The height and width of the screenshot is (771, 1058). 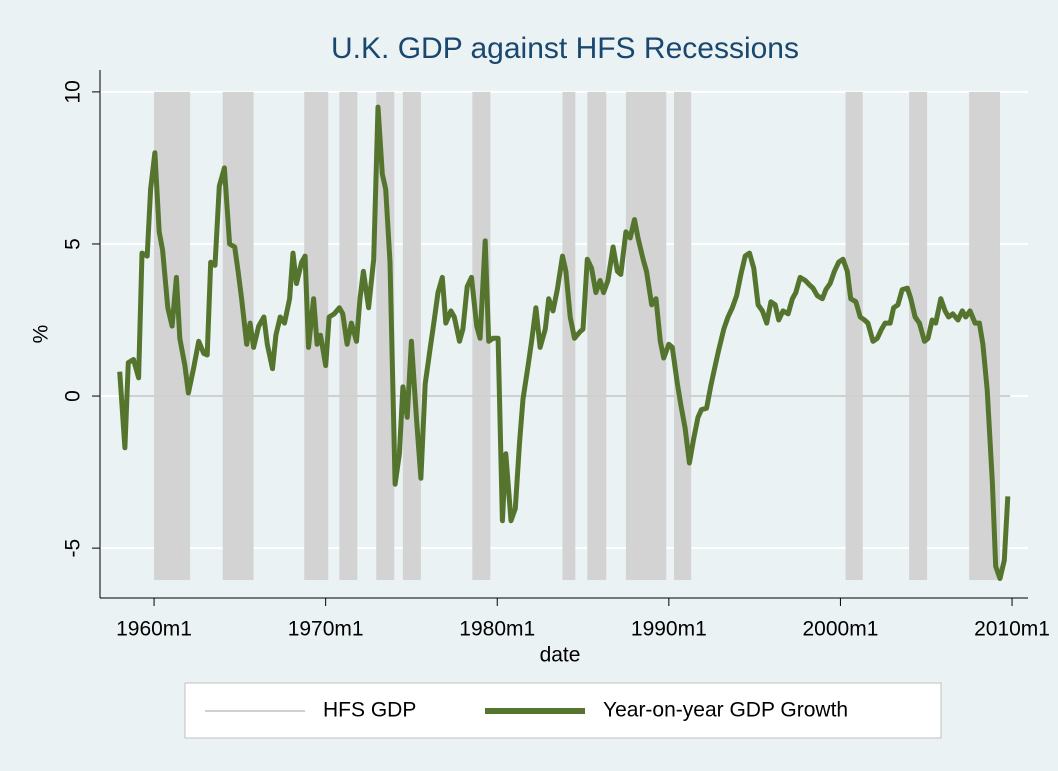 What do you see at coordinates (73, 244) in the screenshot?
I see `y-tick-label: 5` at bounding box center [73, 244].